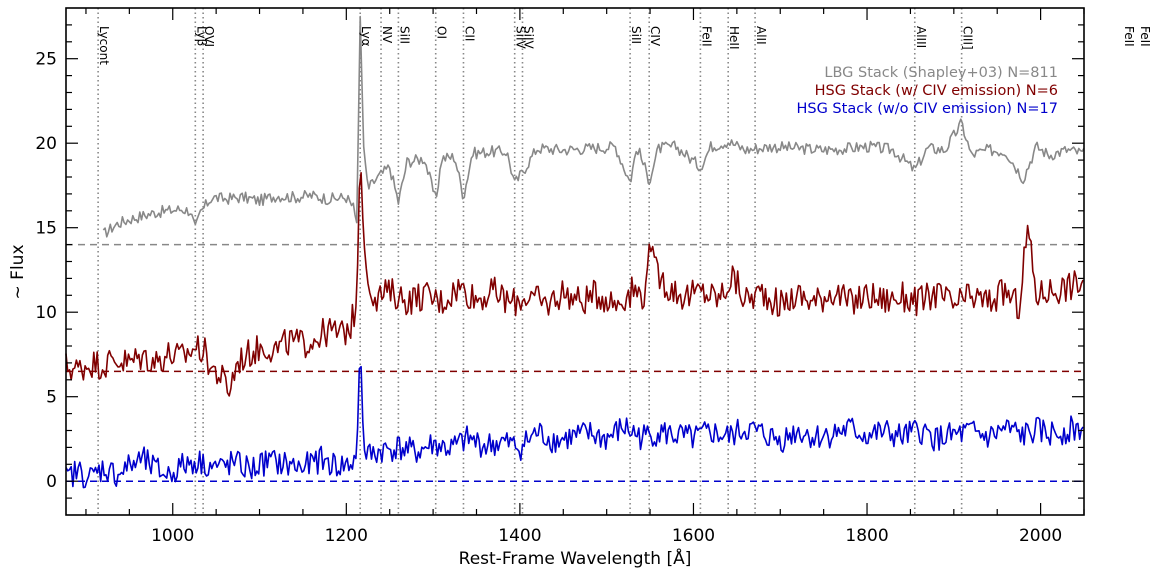 Image resolution: width=1166 pixels, height=572 pixels. Describe the element at coordinates (104, 45) in the screenshot. I see `line-label-0: Lycont` at that location.